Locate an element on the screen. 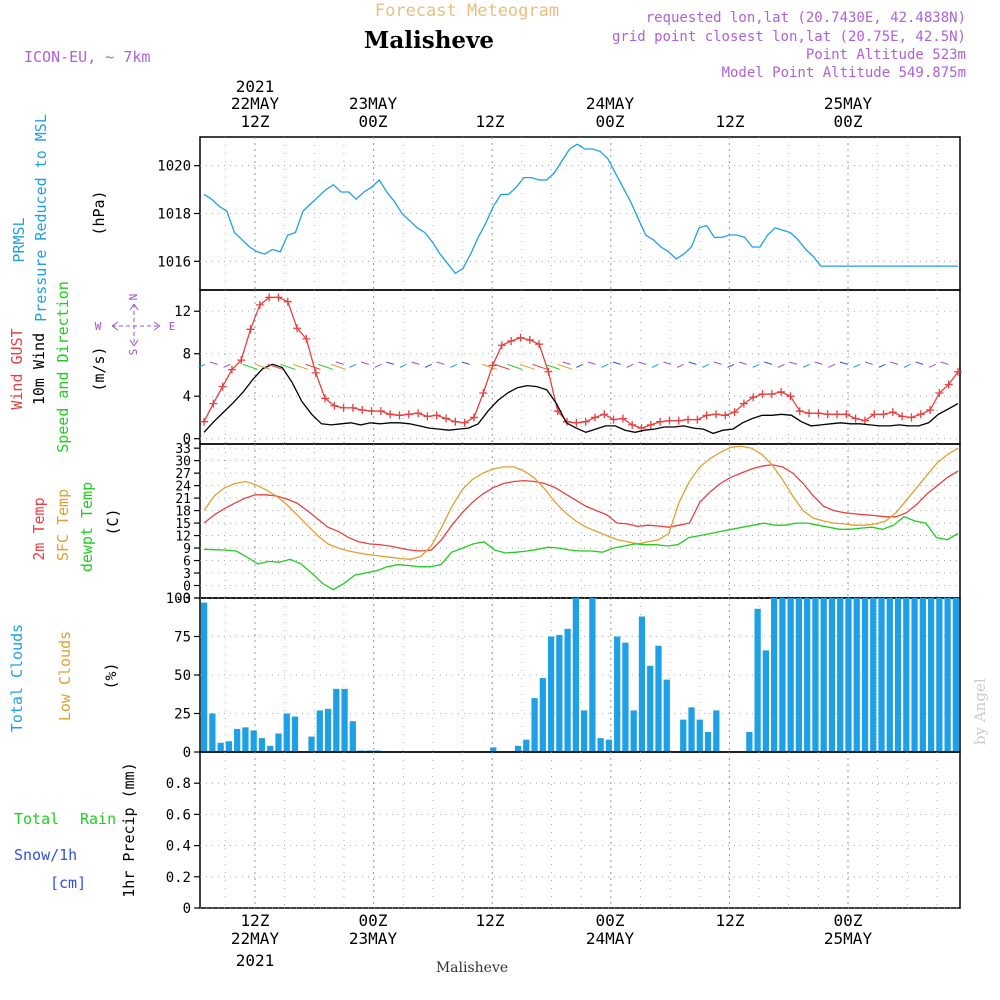 The image size is (1000, 1000). y-tick-label: 4 is located at coordinates (187, 397).